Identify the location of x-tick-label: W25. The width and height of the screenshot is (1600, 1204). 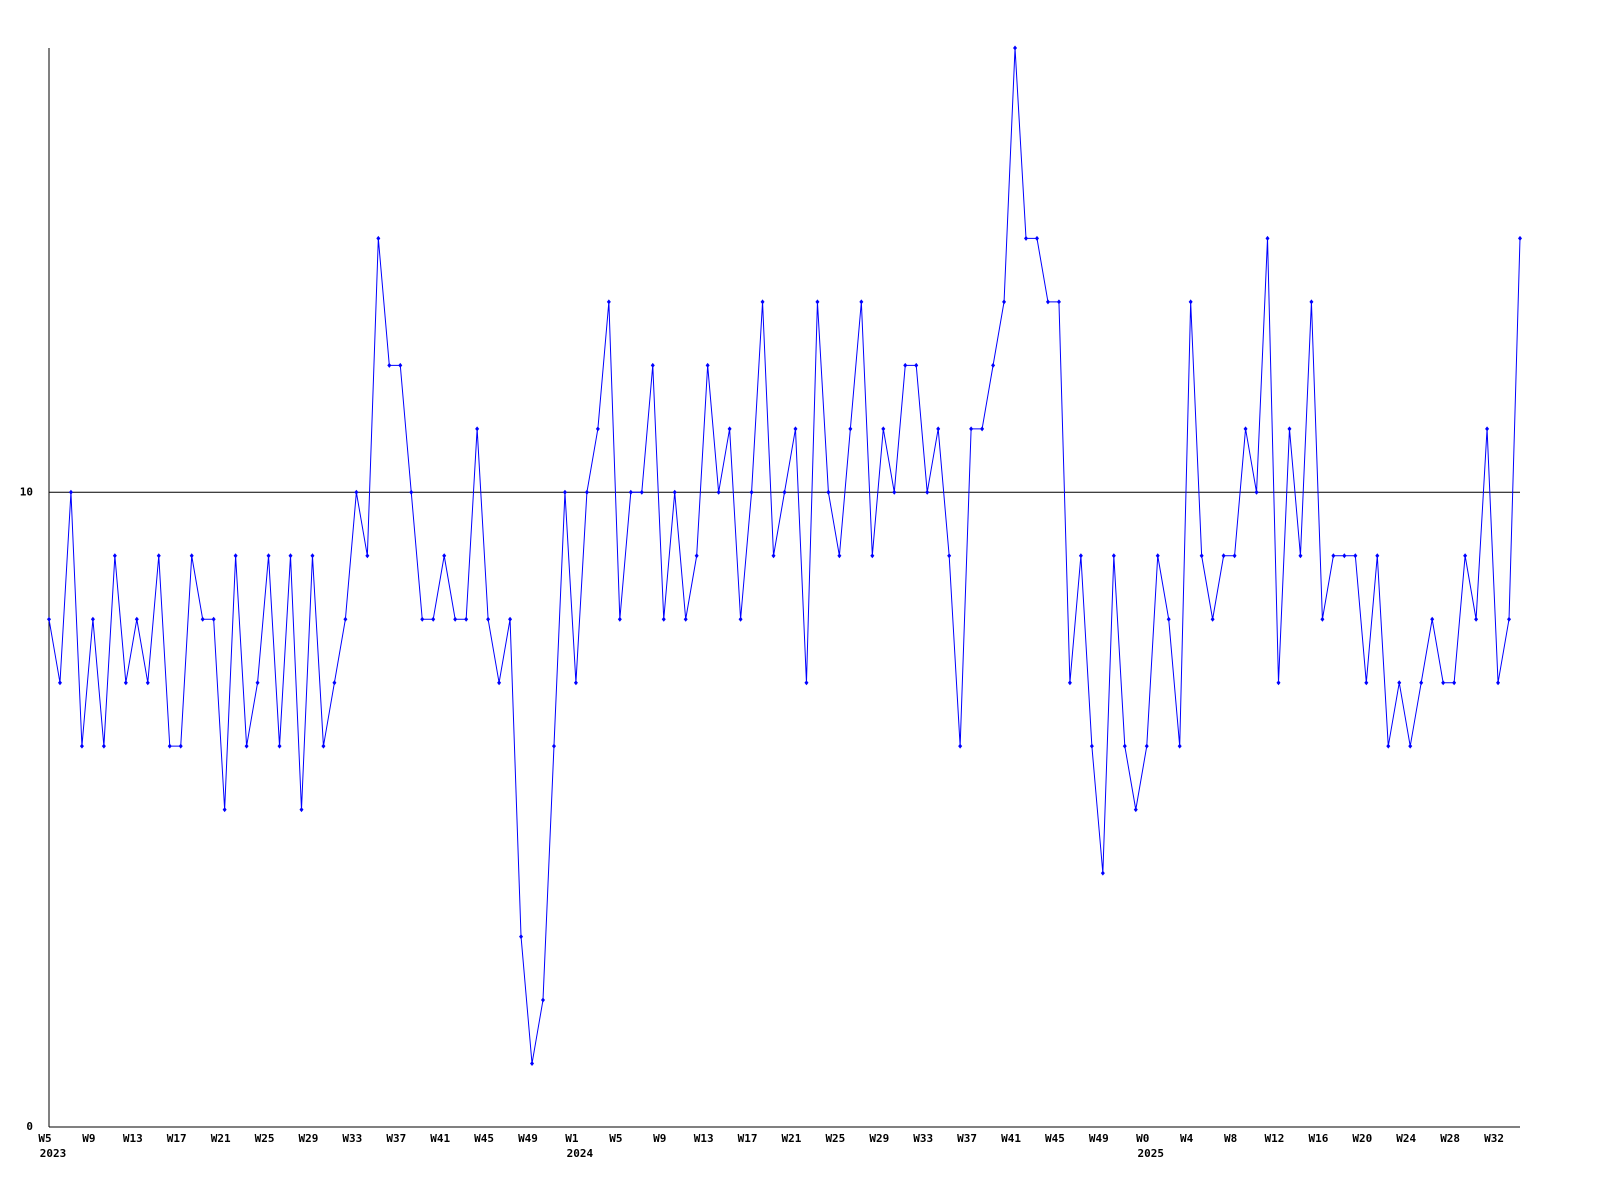
(265, 1138).